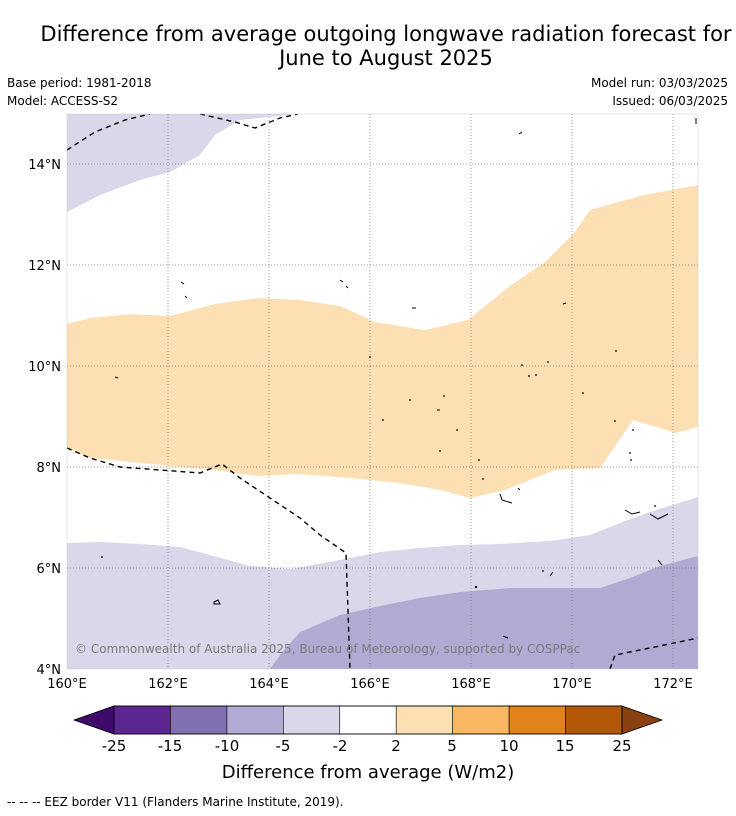  I want to click on info-left: Base period: 1981-2018 Model: ACCESS-S2, so click(79, 92).